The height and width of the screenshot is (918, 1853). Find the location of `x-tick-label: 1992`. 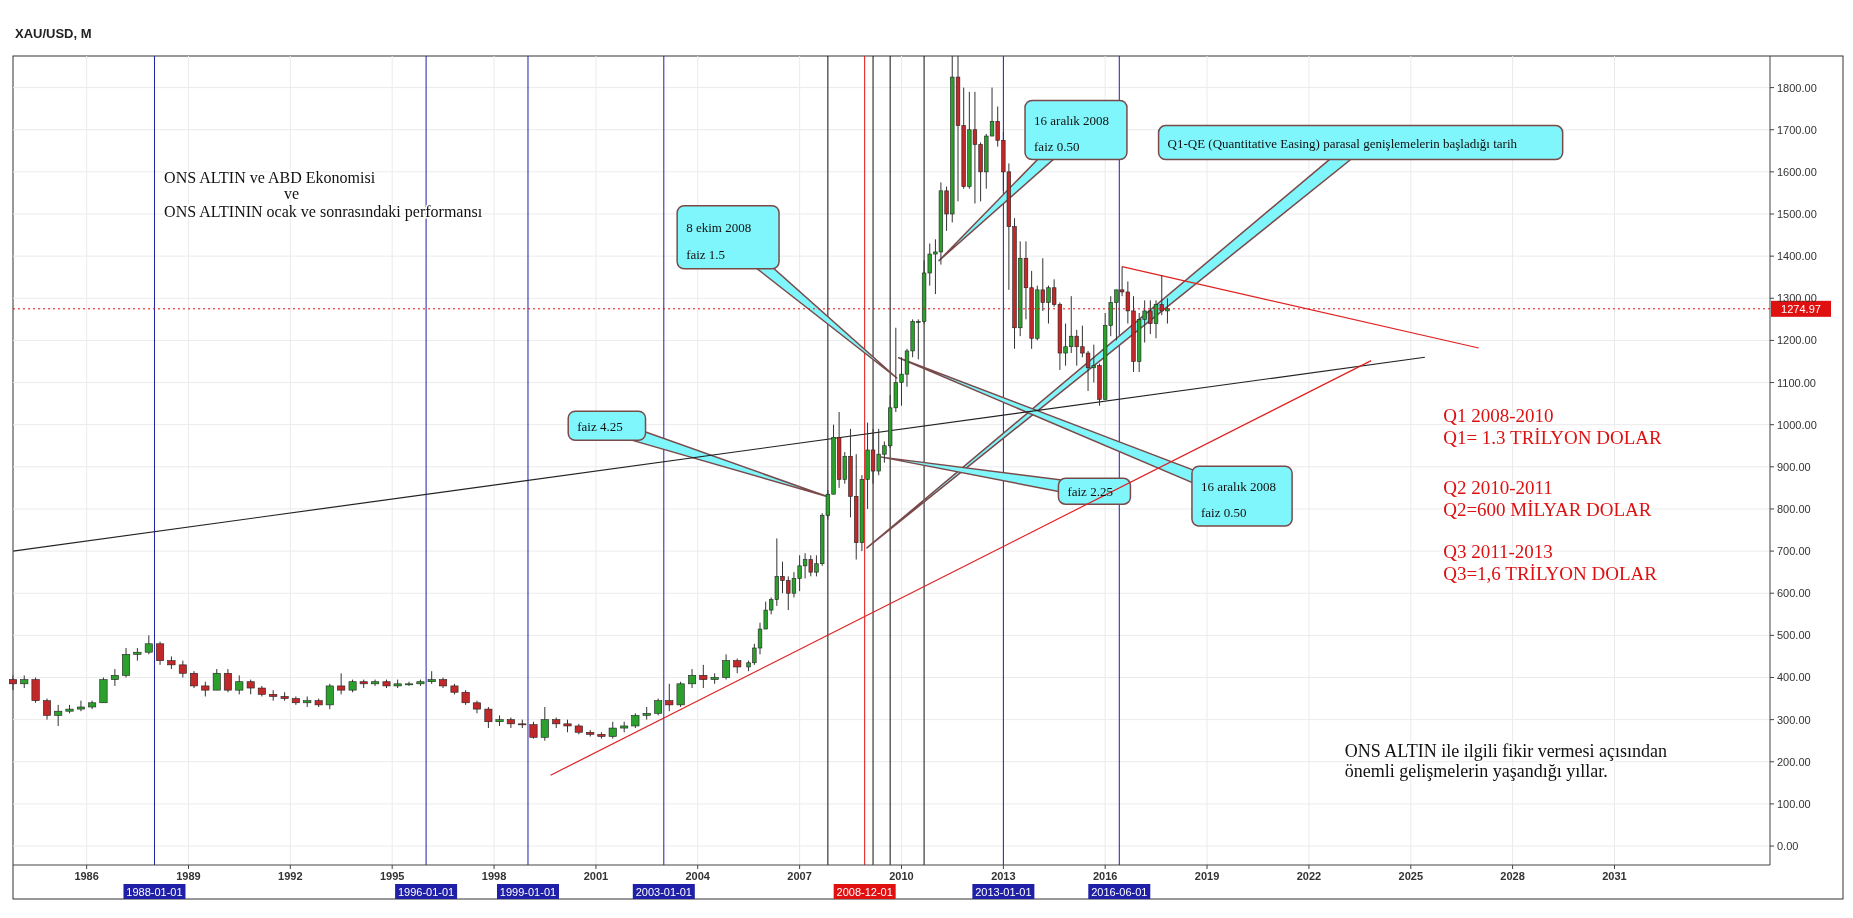

x-tick-label: 1992 is located at coordinates (290, 876).